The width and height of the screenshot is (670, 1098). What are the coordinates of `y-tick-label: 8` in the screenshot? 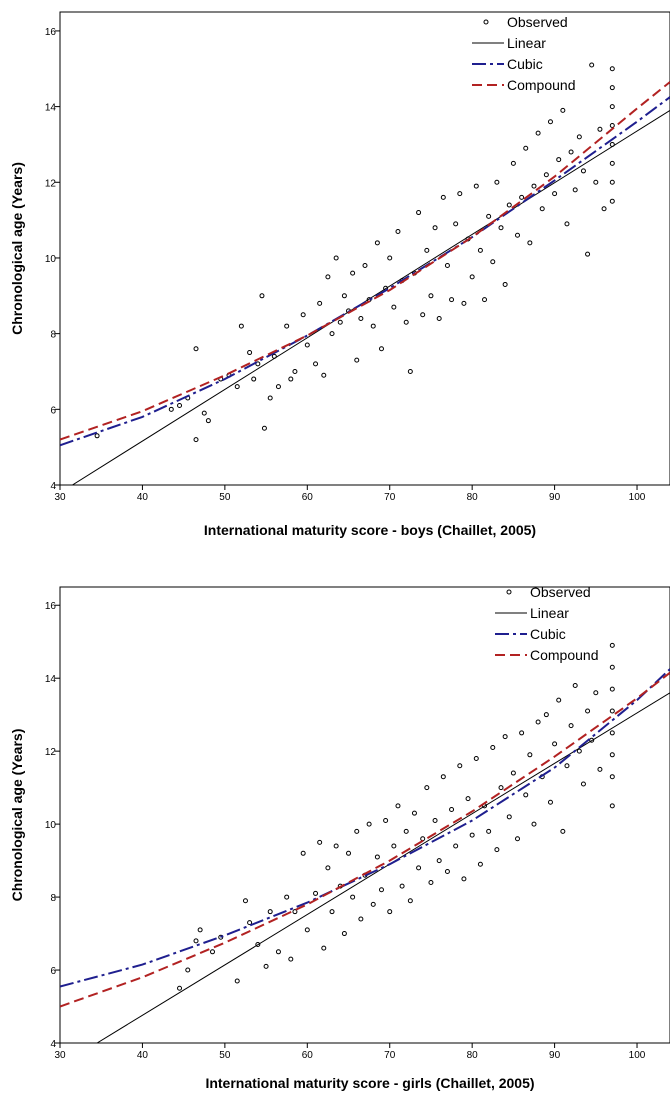 It's located at (53, 335).